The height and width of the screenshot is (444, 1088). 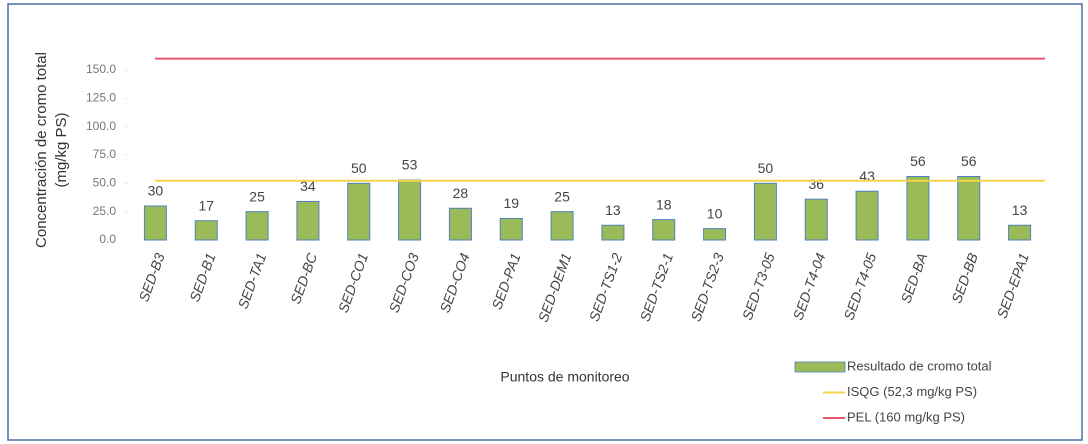 I want to click on legend-swatch, so click(x=820, y=367).